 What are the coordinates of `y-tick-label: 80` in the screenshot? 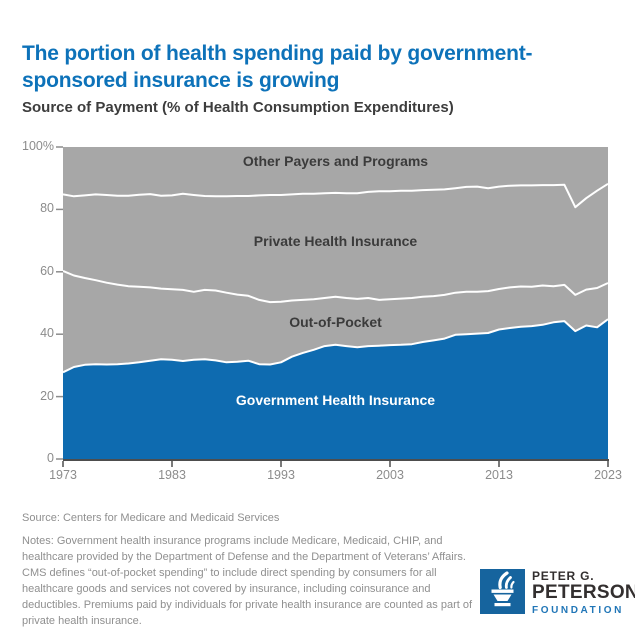 It's located at (47, 208).